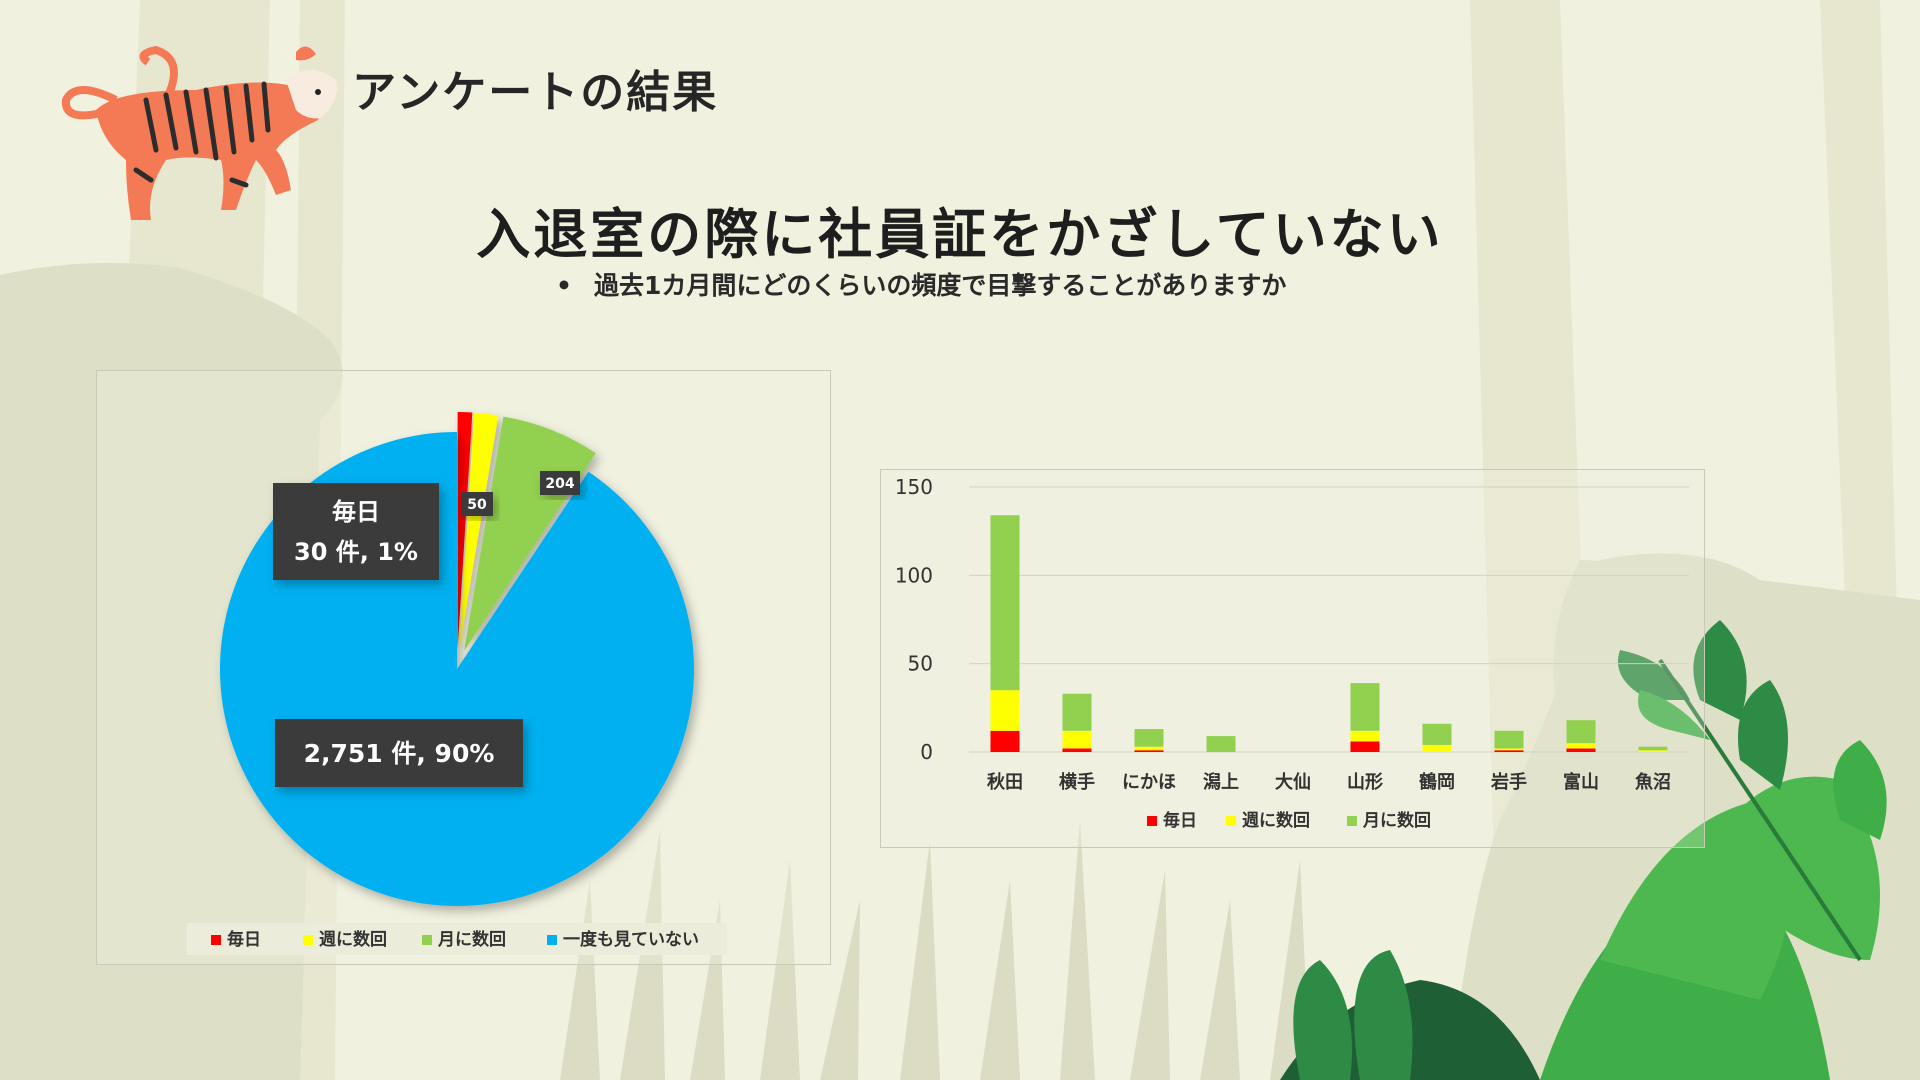 The width and height of the screenshot is (1920, 1080). What do you see at coordinates (356, 512) in the screenshot?
I see `pie-label-daily-text: 毎日` at bounding box center [356, 512].